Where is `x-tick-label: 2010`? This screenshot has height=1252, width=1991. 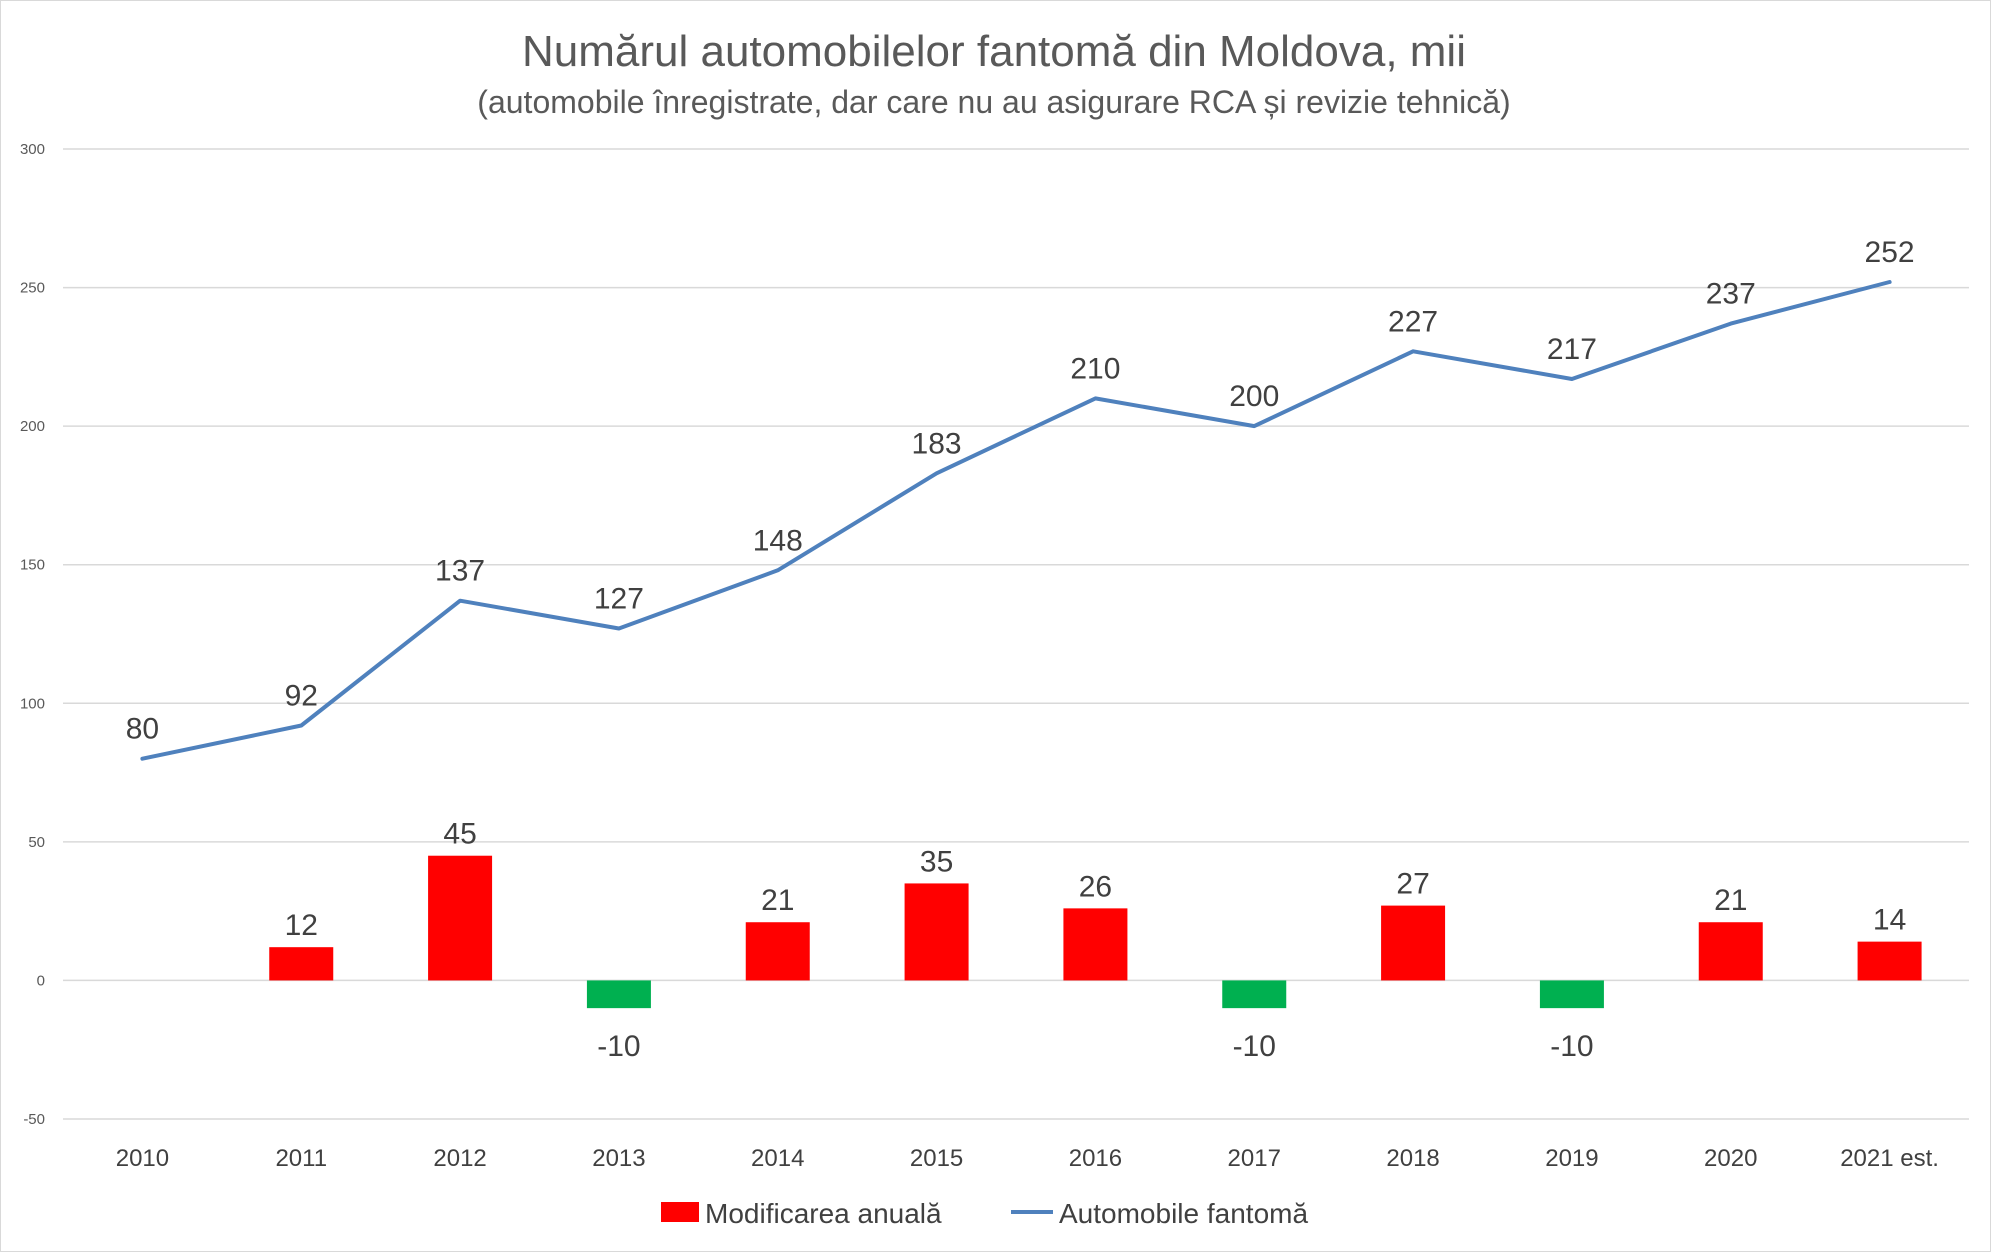
x-tick-label: 2010 is located at coordinates (142, 1158).